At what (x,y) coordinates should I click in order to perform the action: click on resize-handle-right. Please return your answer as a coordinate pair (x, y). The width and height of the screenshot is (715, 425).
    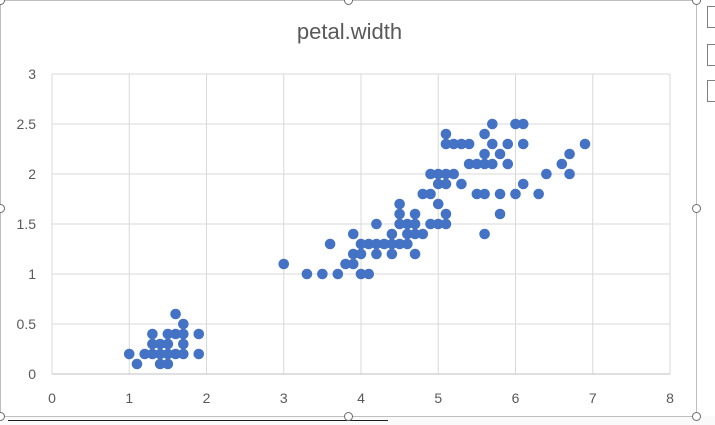
    Looking at the image, I should click on (696, 208).